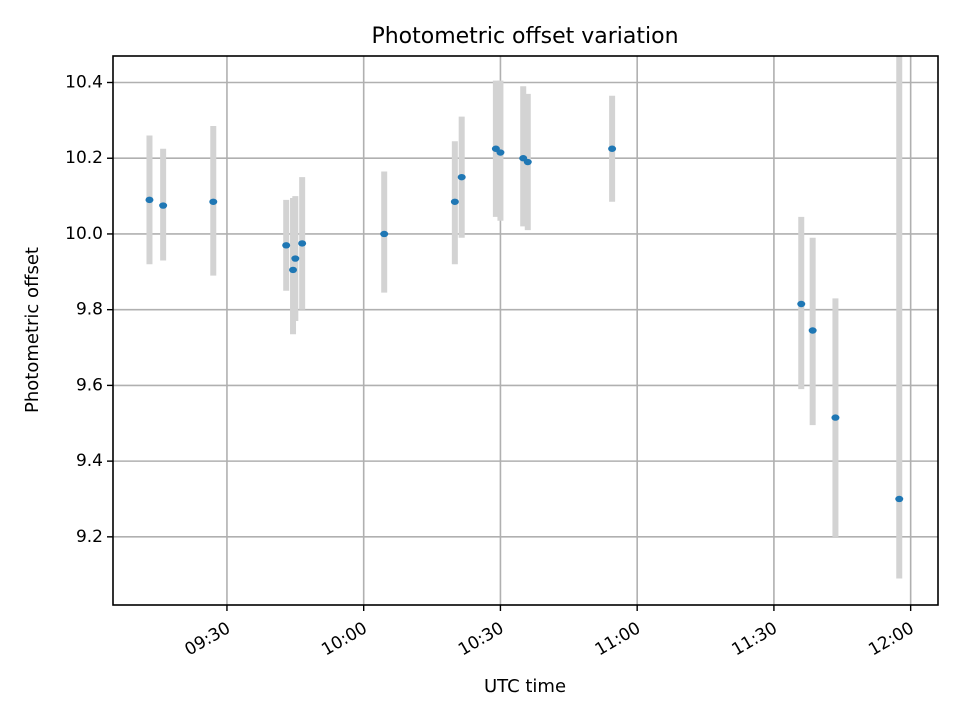 The height and width of the screenshot is (720, 960). I want to click on y-axis: 9.2 9.4 9.6 9.8 10.0 10.2 10.4, so click(89, 310).